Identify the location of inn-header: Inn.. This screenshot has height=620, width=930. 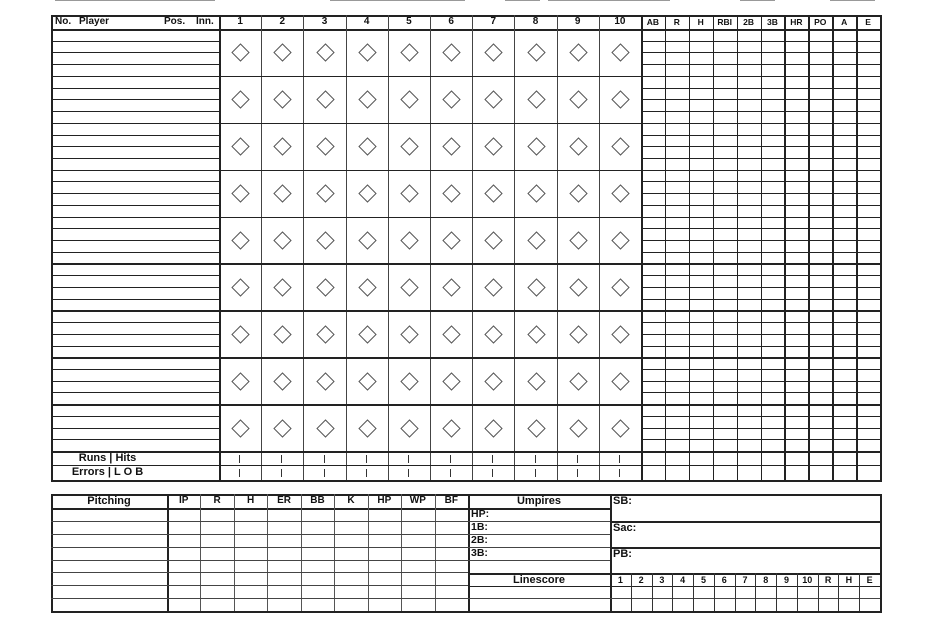
(205, 21).